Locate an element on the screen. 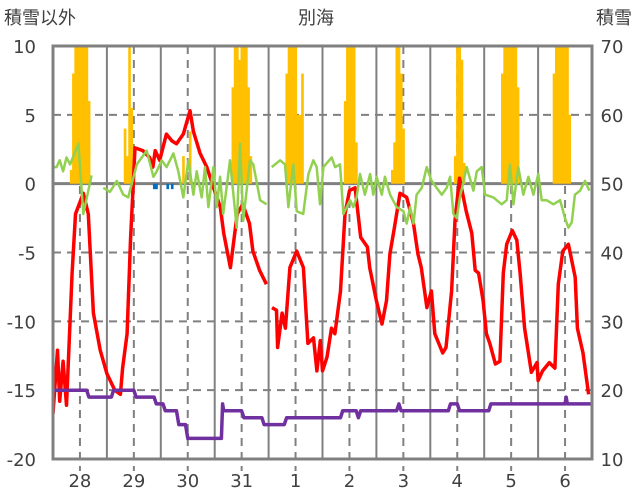 The height and width of the screenshot is (501, 636). y2-tick-label: 70 is located at coordinates (612, 47).